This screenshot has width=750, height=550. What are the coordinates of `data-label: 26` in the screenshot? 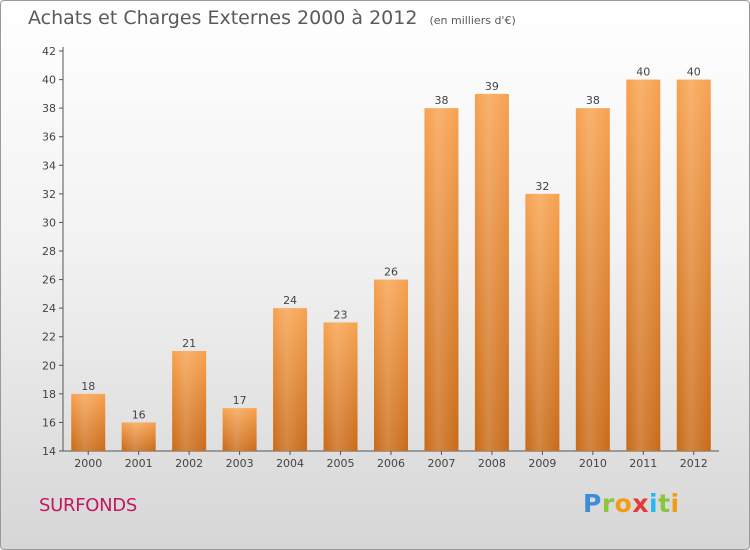 It's located at (391, 272).